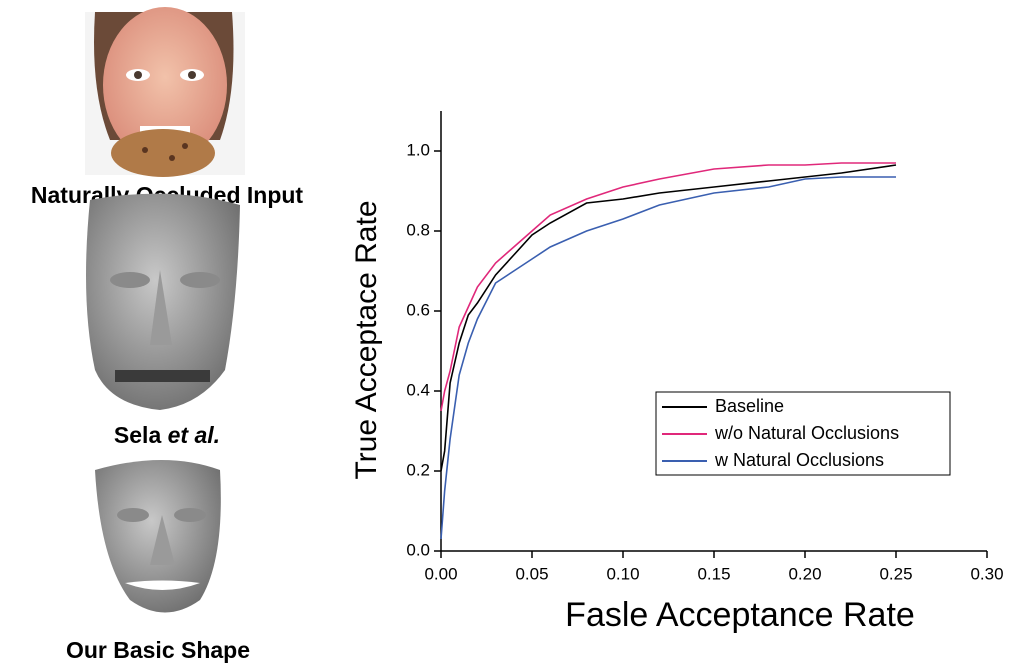 This screenshot has height=665, width=1011. I want to click on y-tick-label: 0.2, so click(418, 469).